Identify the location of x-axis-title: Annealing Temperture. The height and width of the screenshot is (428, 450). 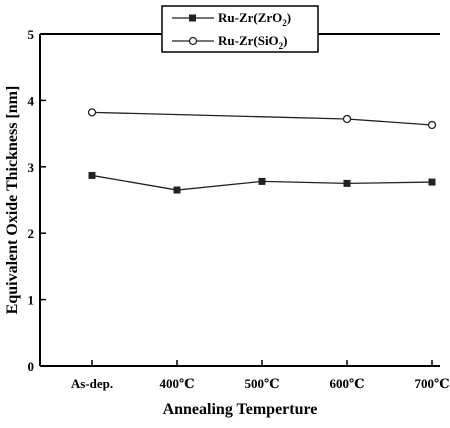
(240, 409).